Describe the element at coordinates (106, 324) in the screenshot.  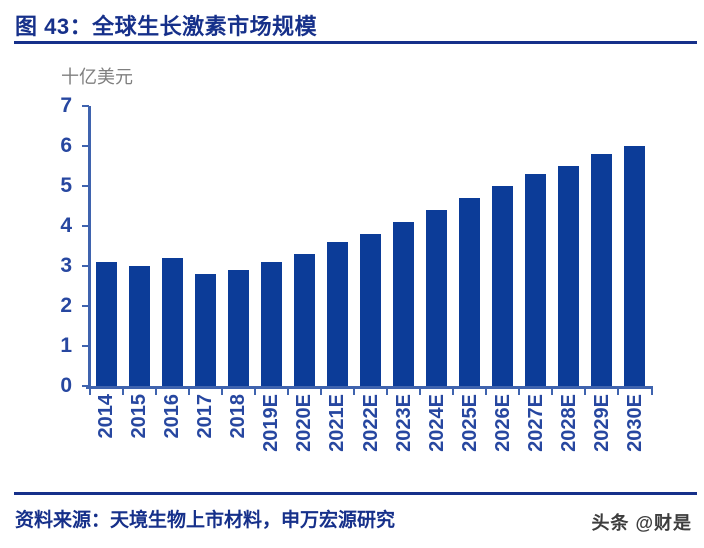
I see `bar-2014` at that location.